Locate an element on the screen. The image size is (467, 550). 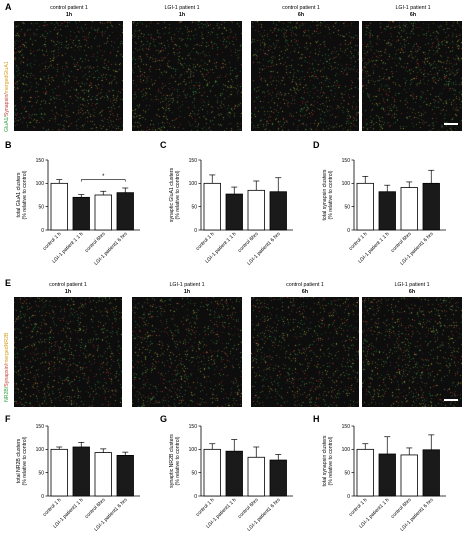
channel-label-part: NR2B is located at coordinates (7, 339).